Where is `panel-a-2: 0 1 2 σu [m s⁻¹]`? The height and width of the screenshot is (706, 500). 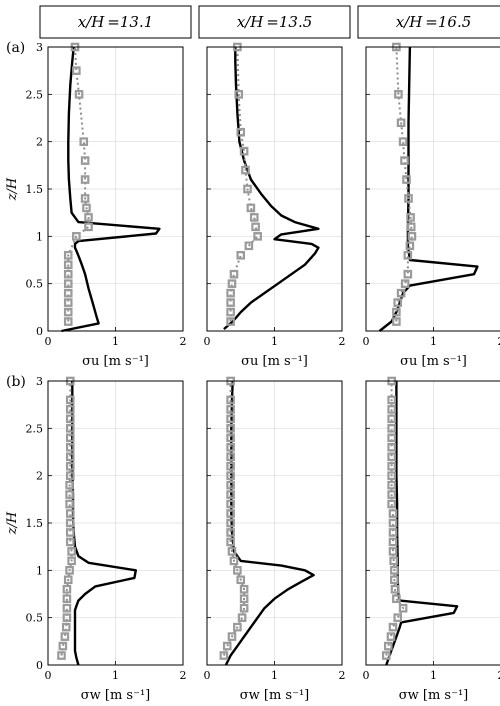
panel-a-2: 0 1 2 σu [m s⁻¹] is located at coordinates (275, 205).